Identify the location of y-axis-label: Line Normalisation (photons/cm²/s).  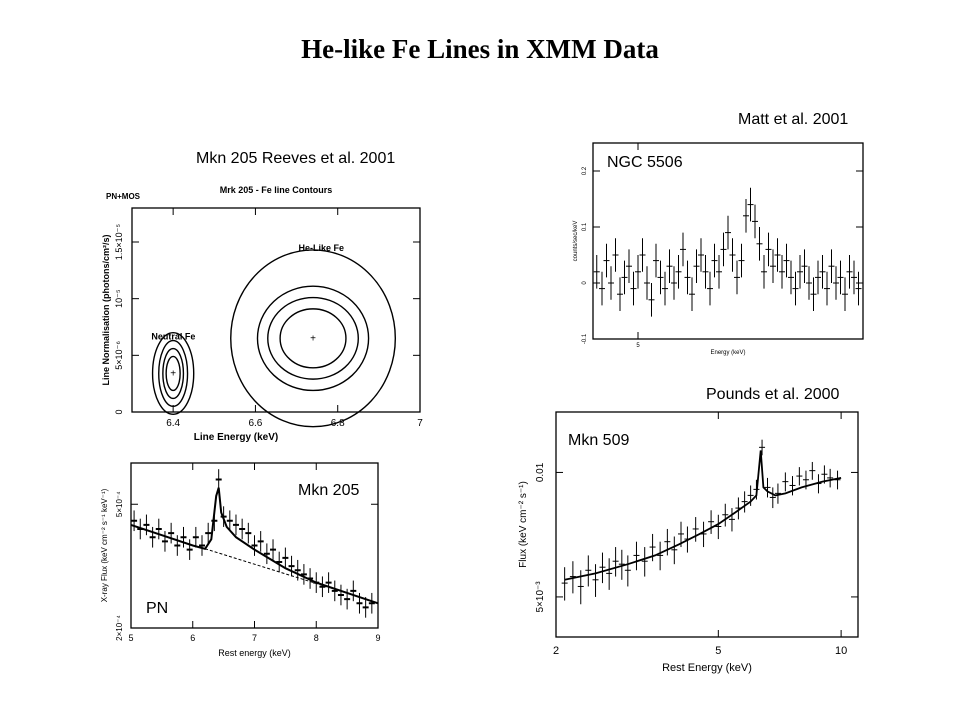
(106, 309).